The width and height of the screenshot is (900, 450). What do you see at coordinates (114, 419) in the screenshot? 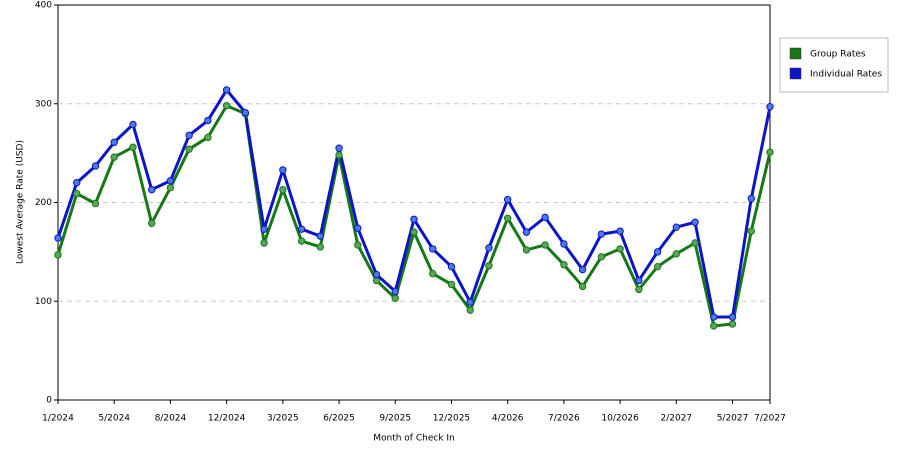
I see `x-tick-label: 5/2024` at bounding box center [114, 419].